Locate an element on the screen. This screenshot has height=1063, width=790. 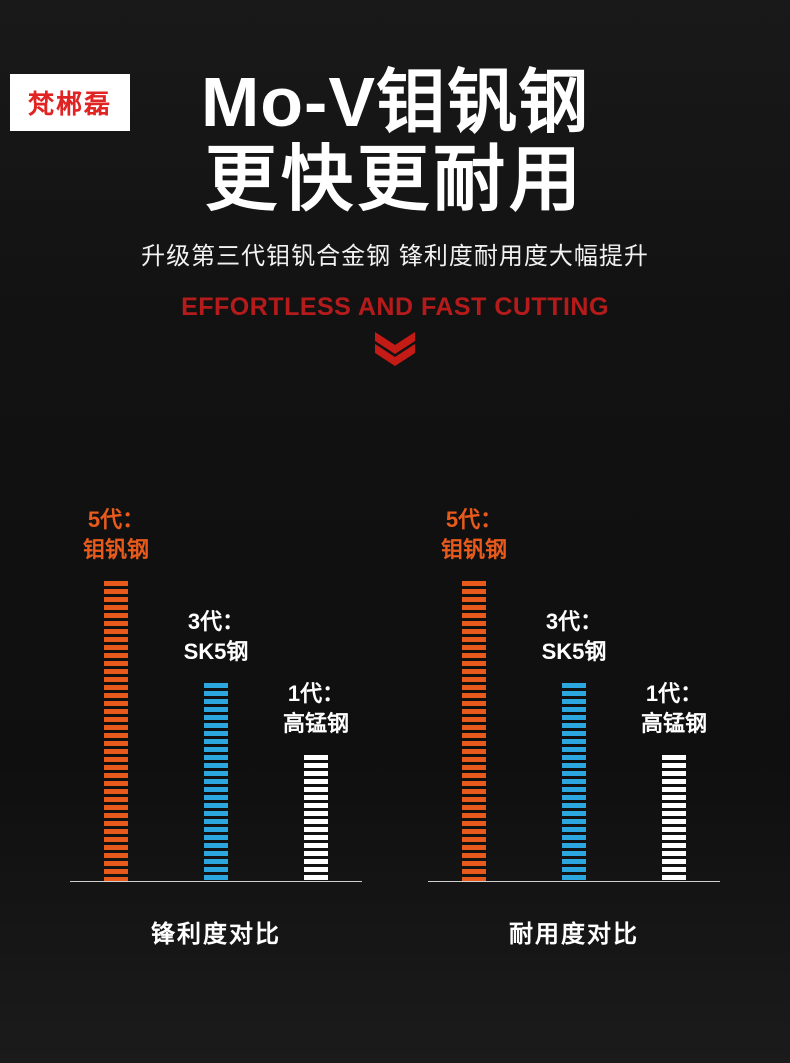
chart-title: 锋利度对比 is located at coordinates (216, 935).